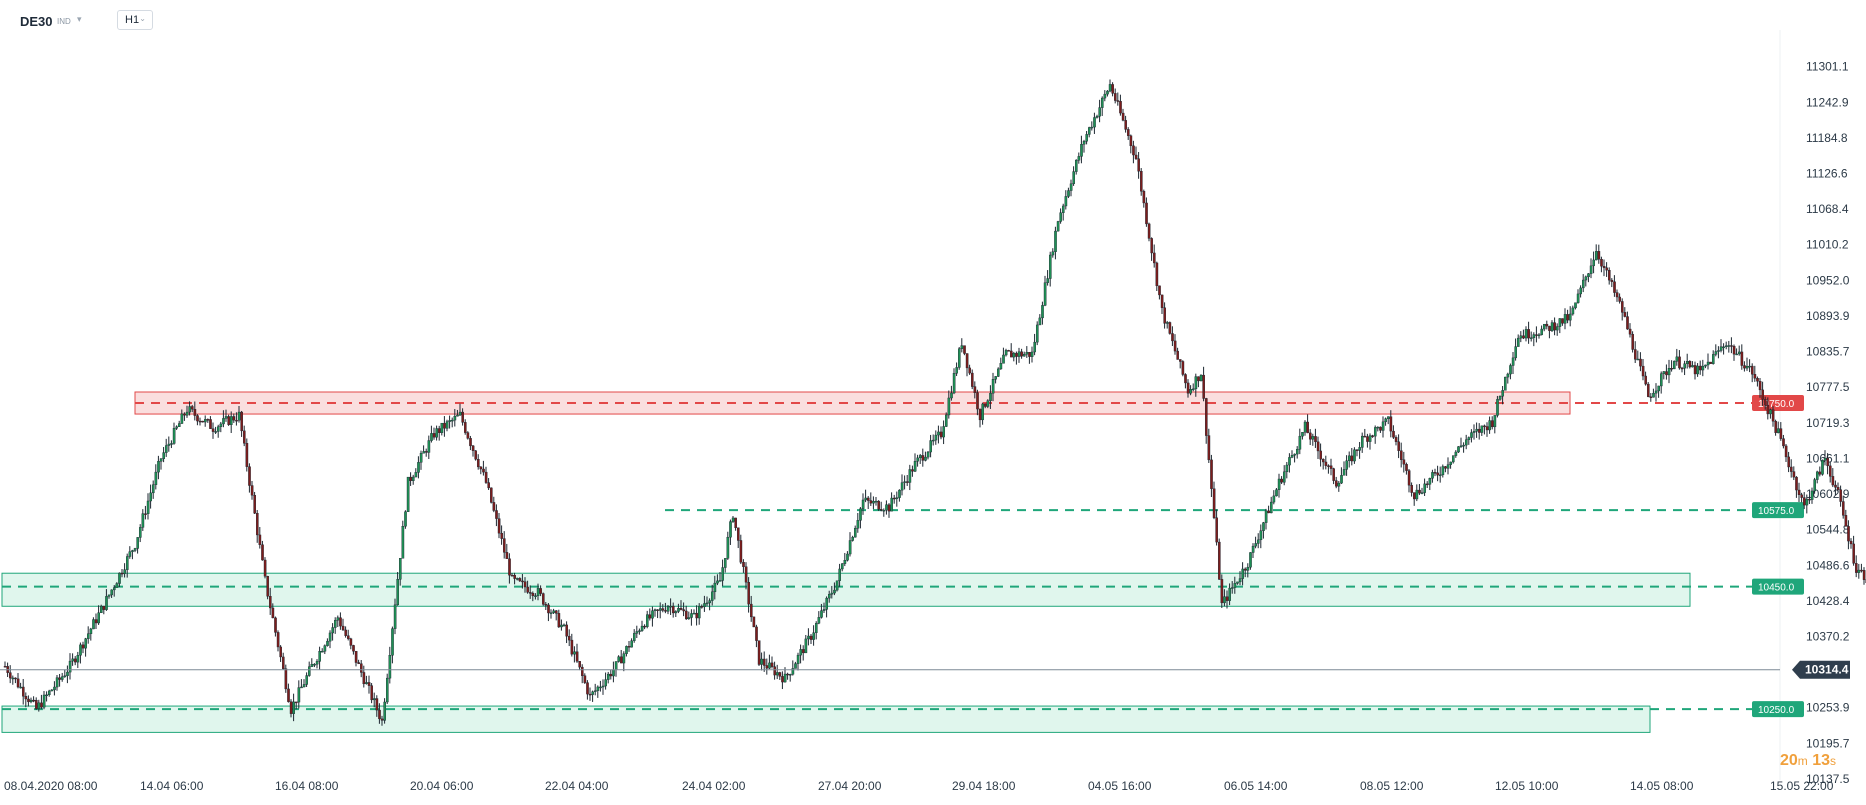  Describe the element at coordinates (442, 786) in the screenshot. I see `x-tick-label: 20.04 06:00` at that location.